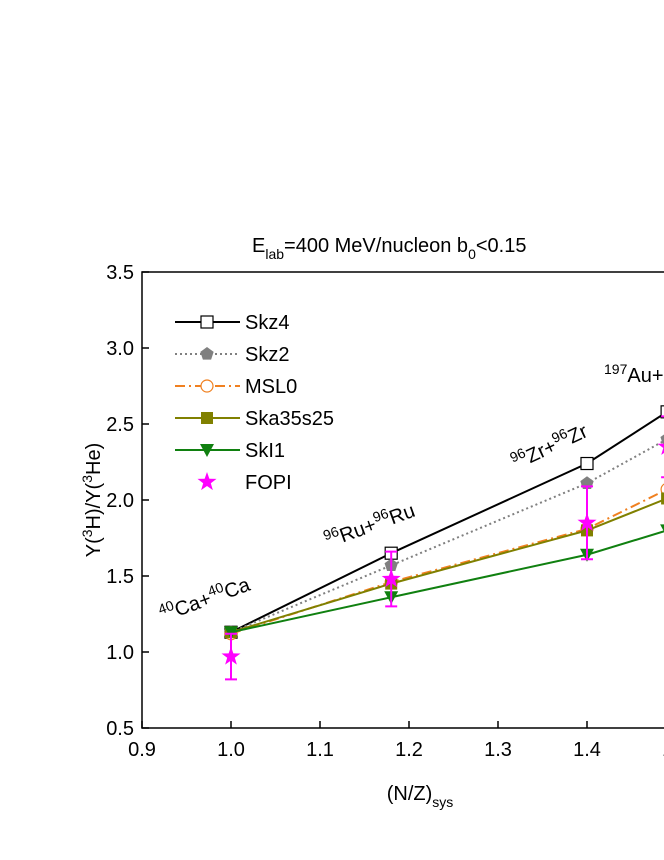 The width and height of the screenshot is (664, 860). What do you see at coordinates (616, 369) in the screenshot?
I see `annotation-part: 197` at bounding box center [616, 369].